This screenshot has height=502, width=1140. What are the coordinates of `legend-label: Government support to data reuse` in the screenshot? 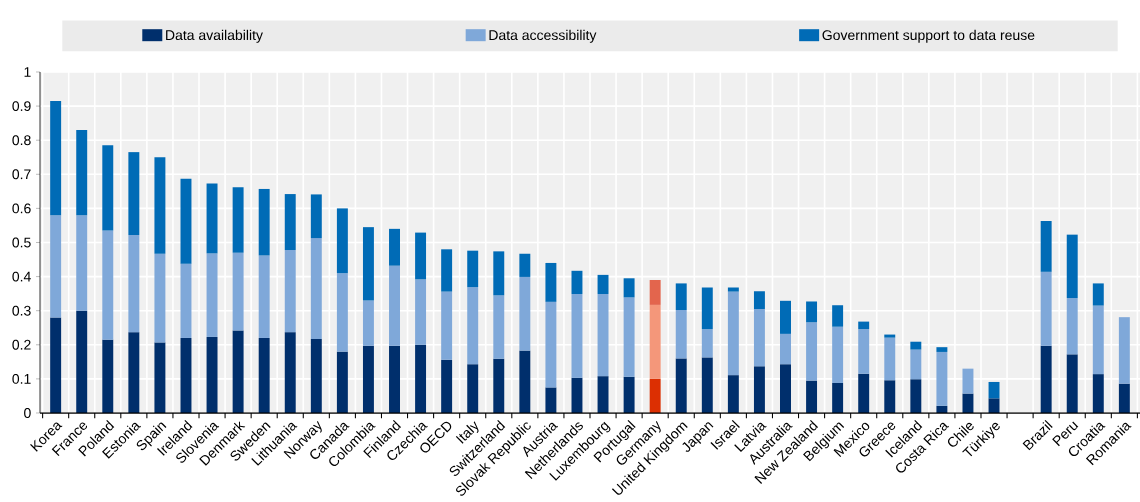 It's located at (928, 36).